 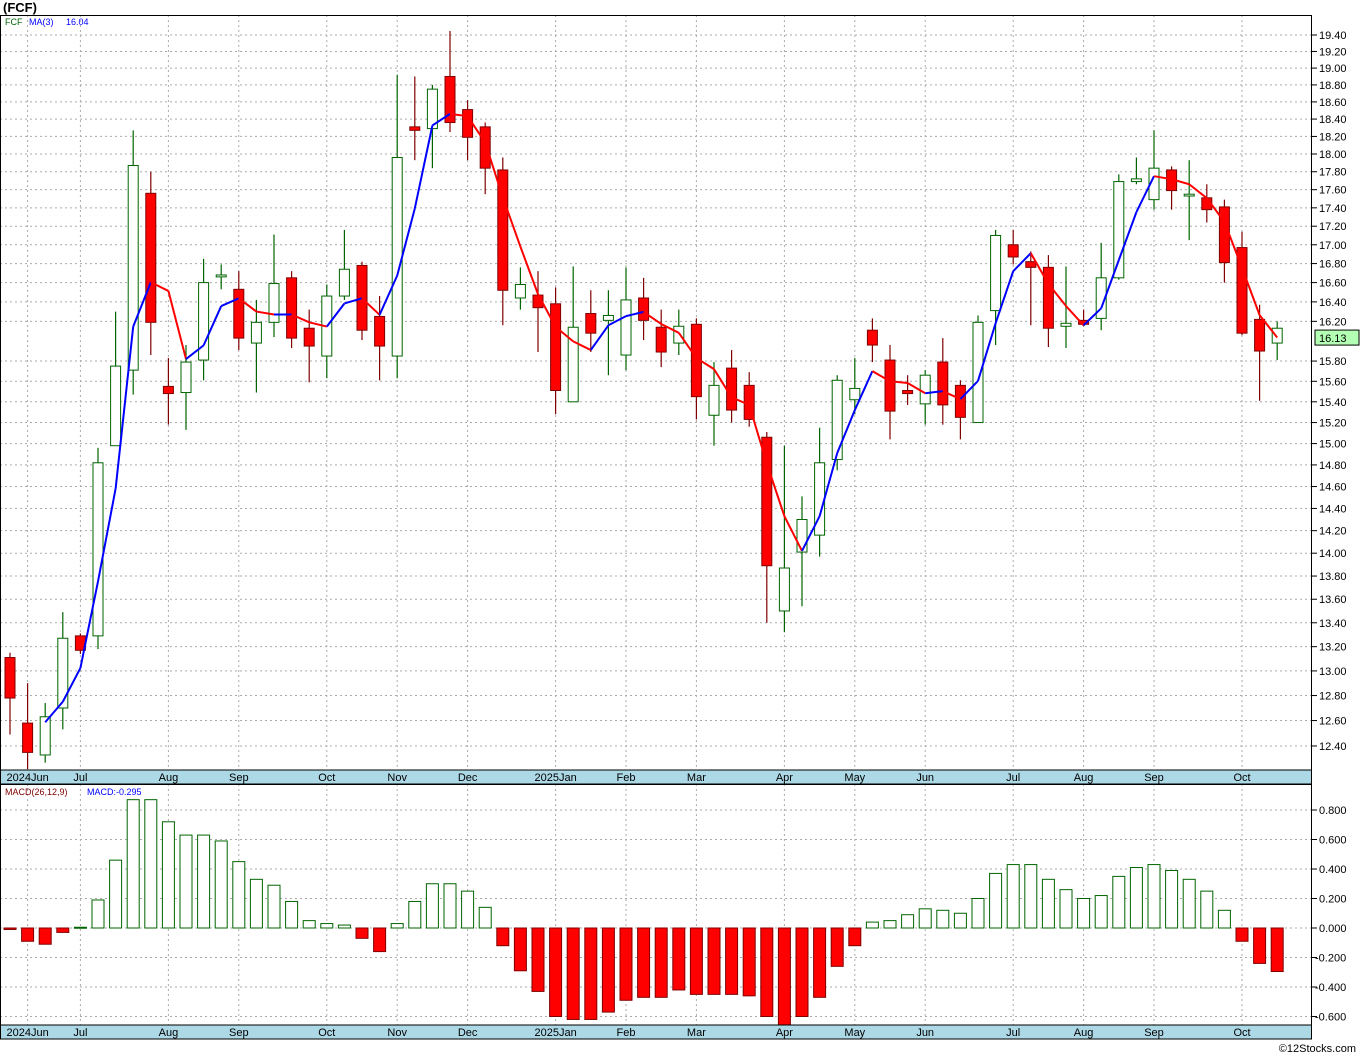 I want to click on macd-x-axis-month-label: 2024Jun, so click(x=27, y=1033).